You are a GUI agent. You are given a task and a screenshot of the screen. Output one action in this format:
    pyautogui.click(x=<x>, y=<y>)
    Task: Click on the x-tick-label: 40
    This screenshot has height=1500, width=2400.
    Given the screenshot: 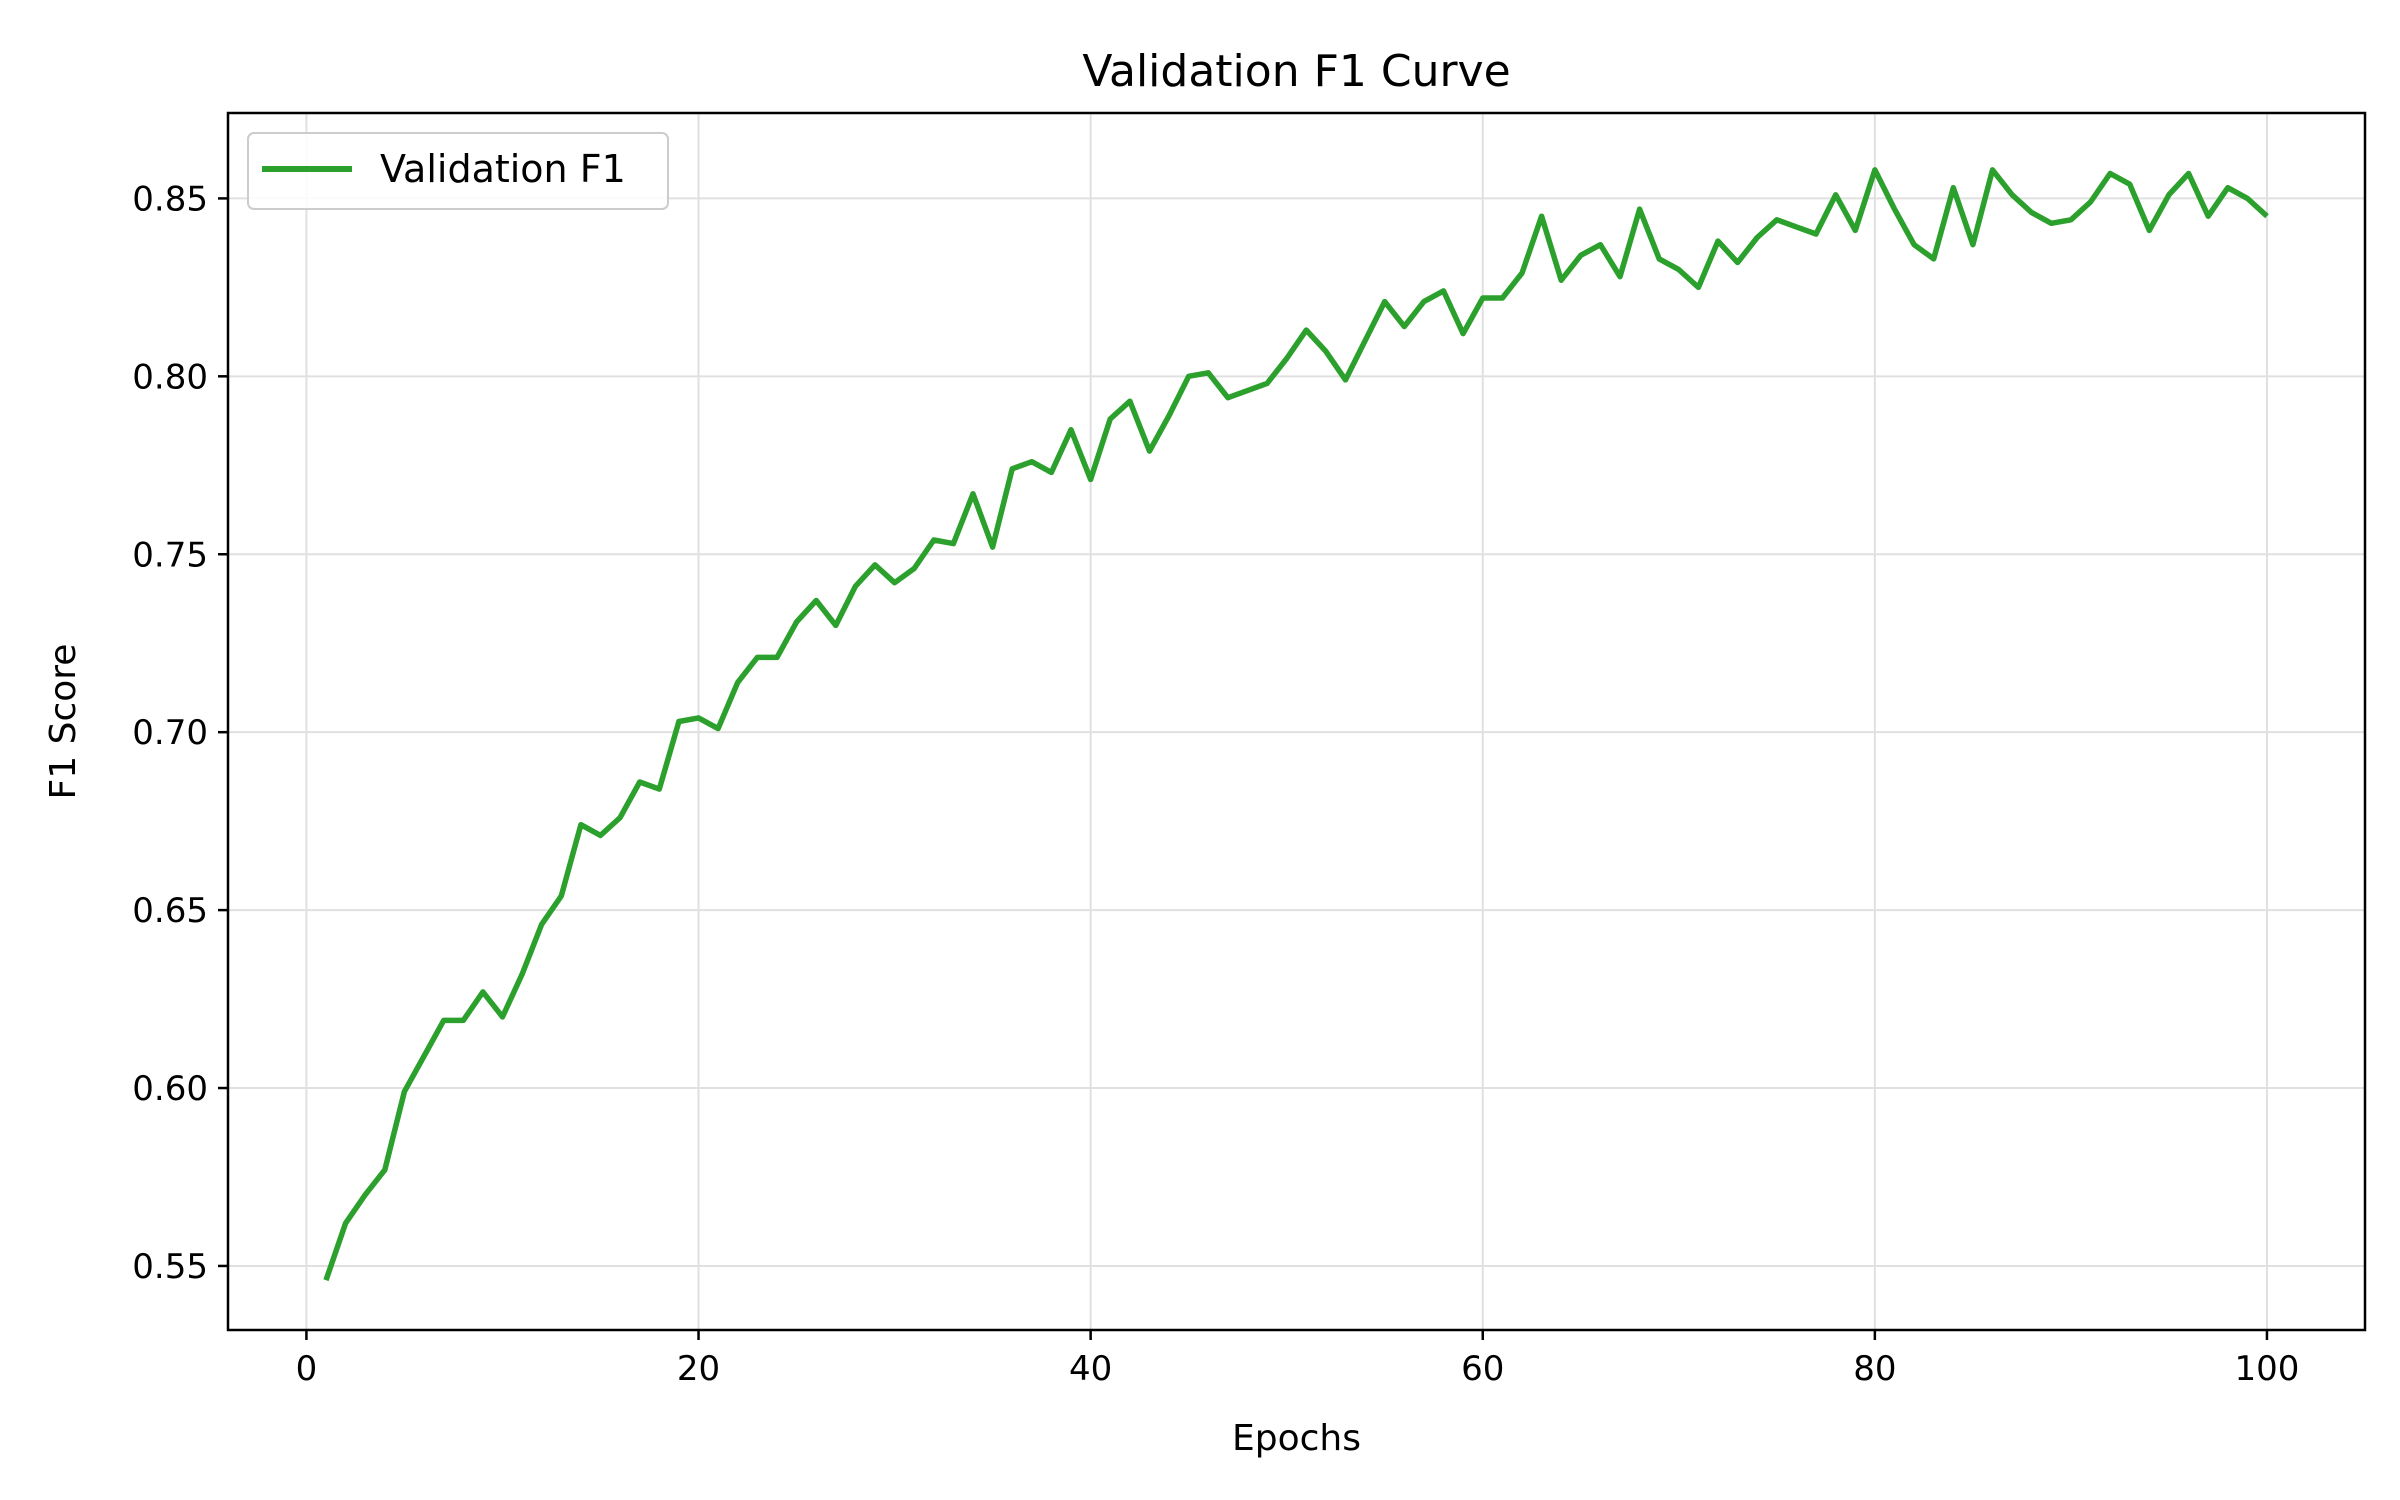 What is the action you would take?
    pyautogui.click(x=1090, y=1369)
    